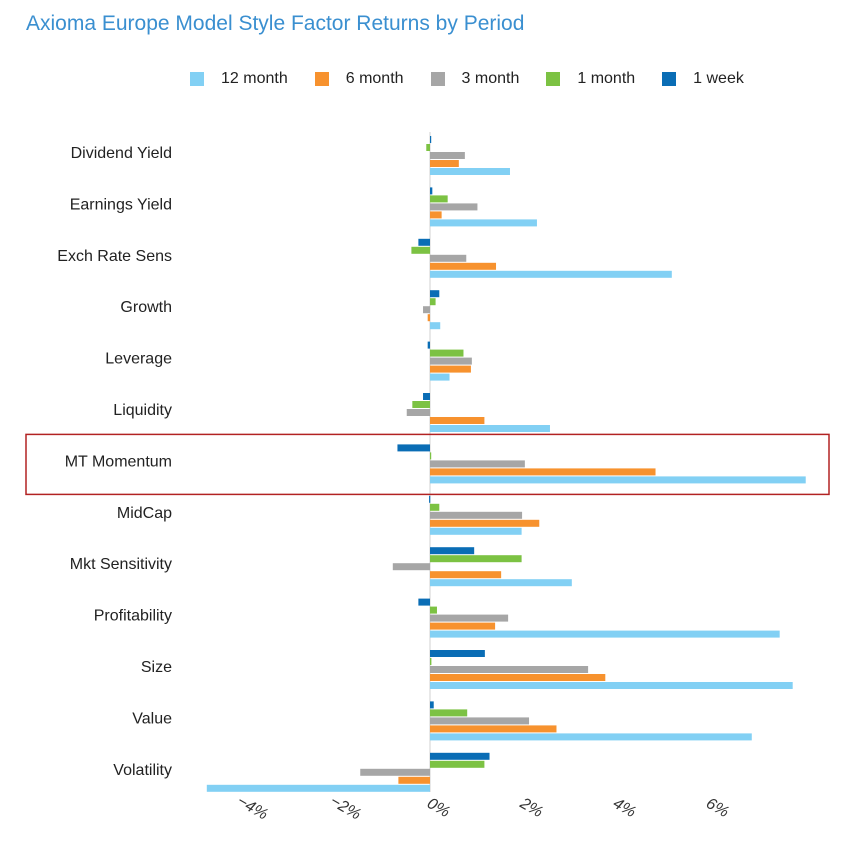 This screenshot has width=851, height=841. What do you see at coordinates (420, 250) in the screenshot?
I see `bar-exch-rate-sens-1-month` at bounding box center [420, 250].